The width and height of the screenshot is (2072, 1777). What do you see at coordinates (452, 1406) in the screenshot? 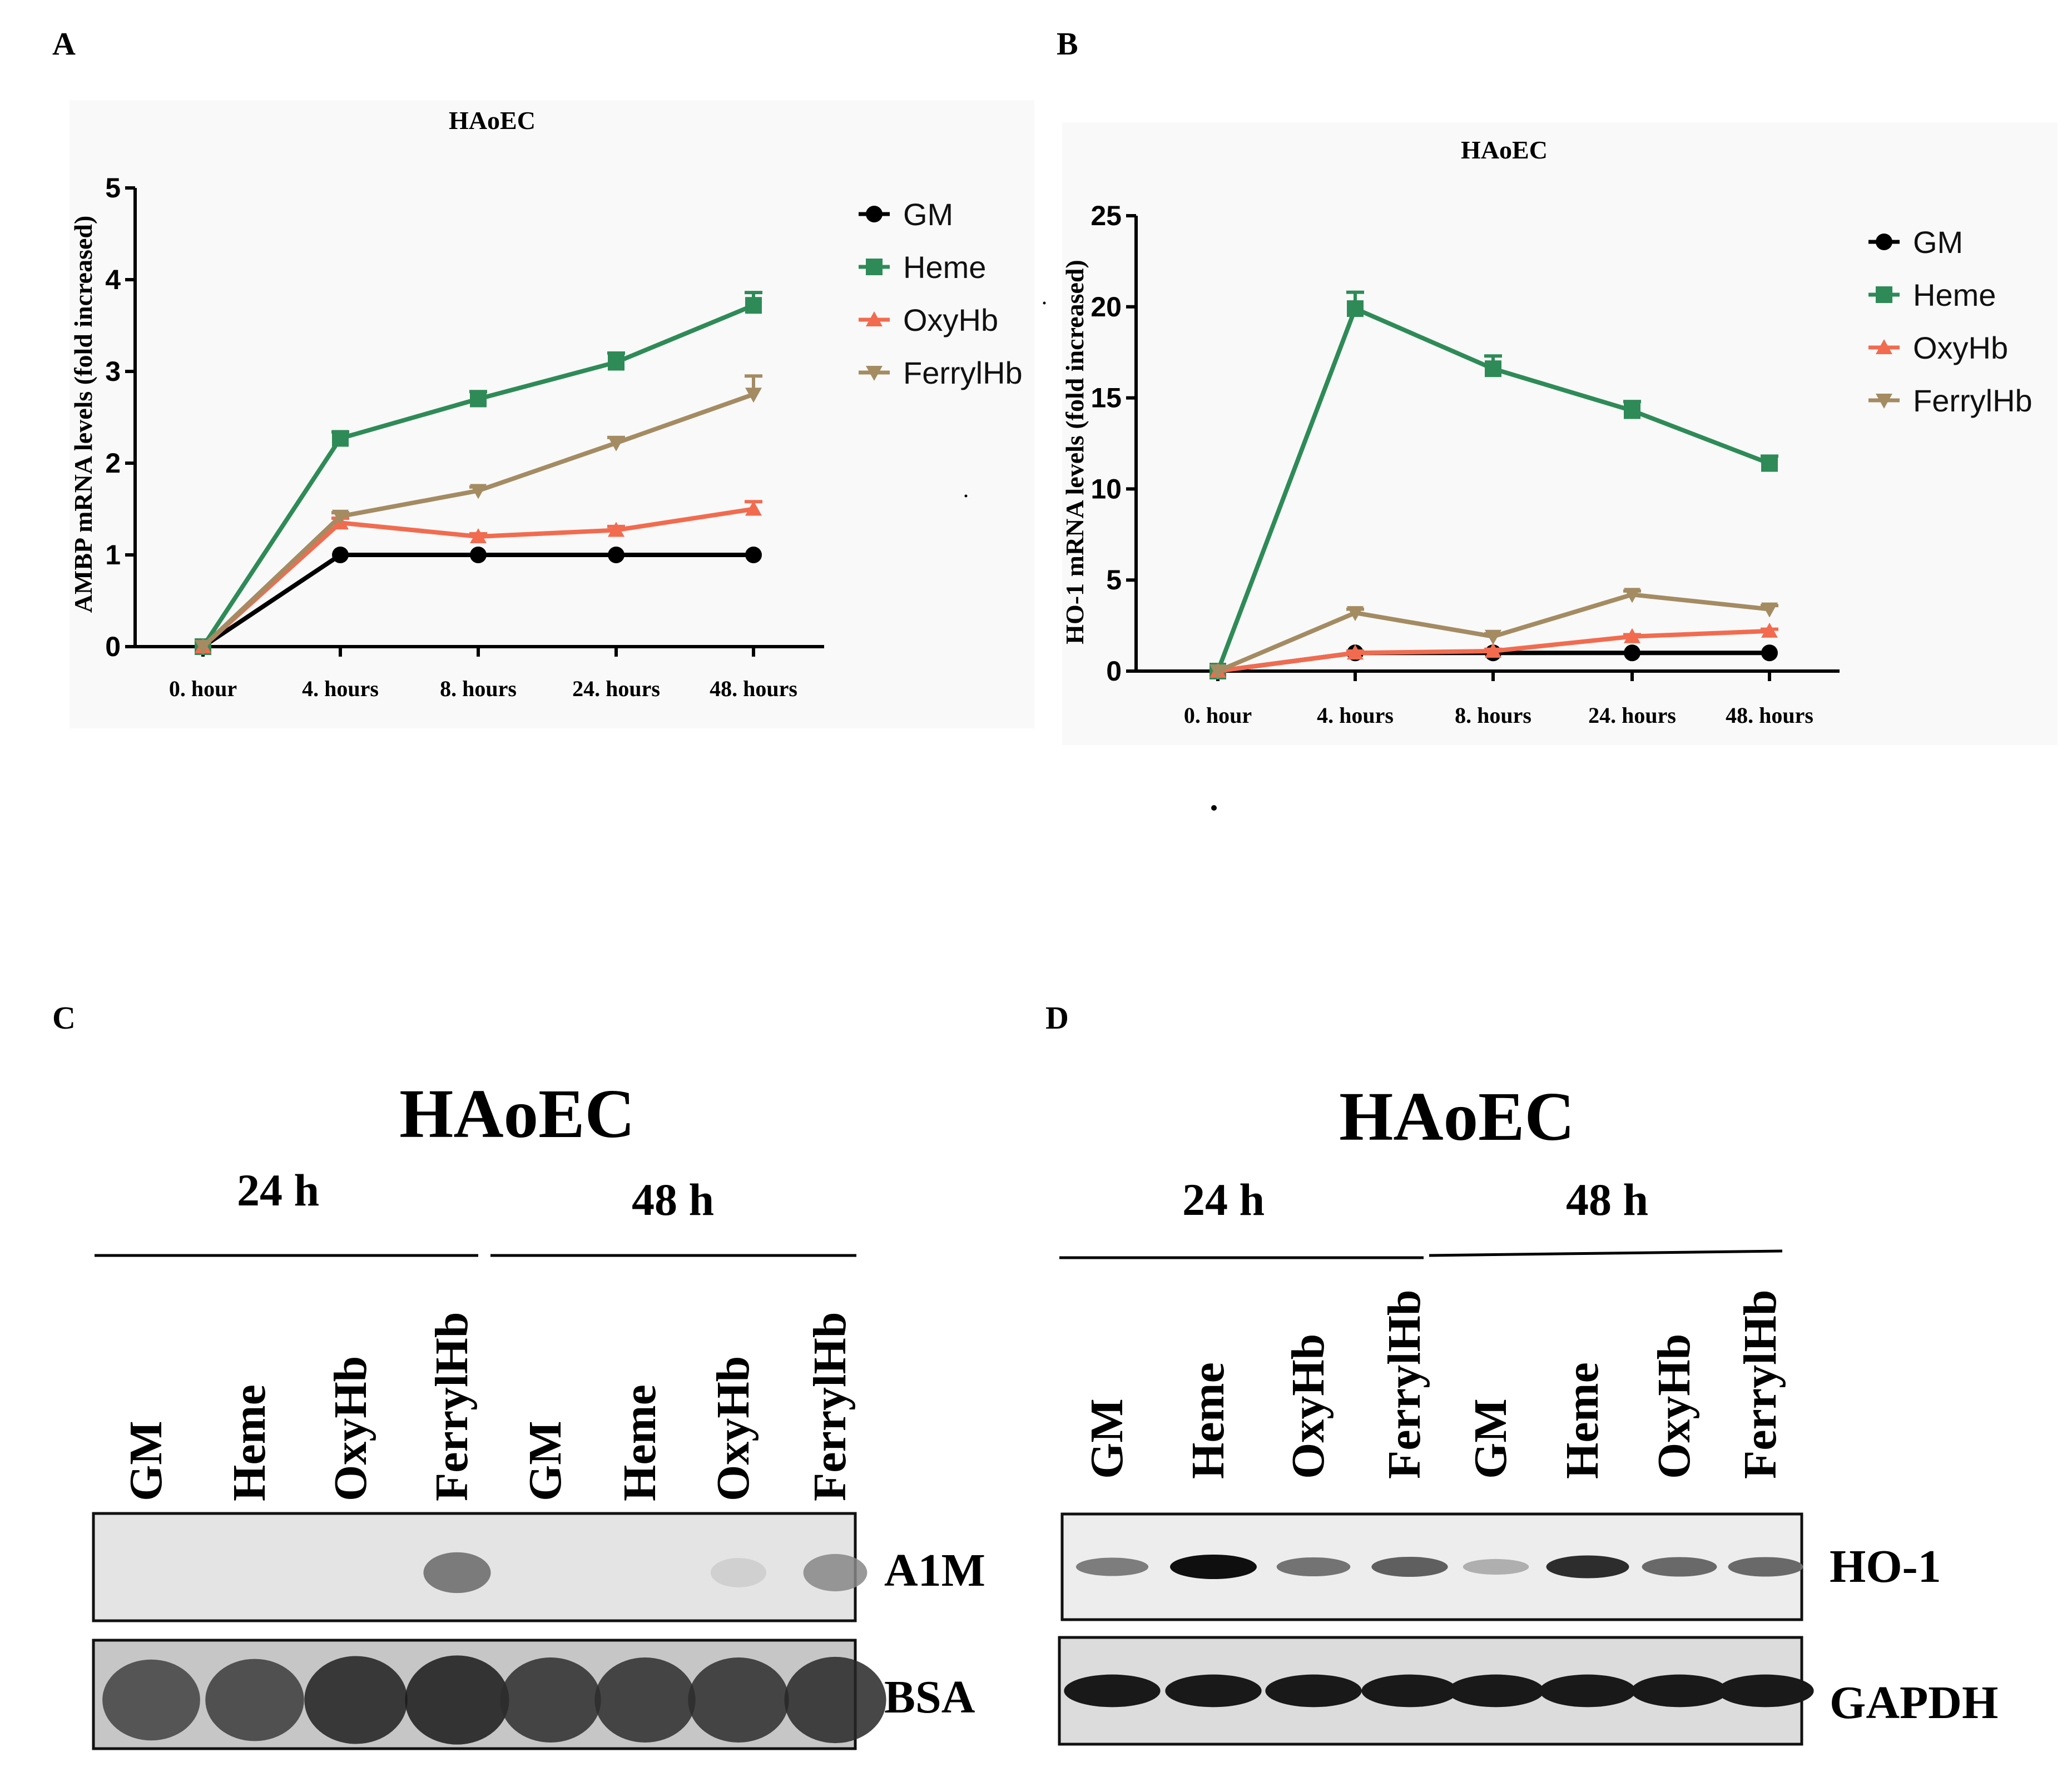
I see `blot-c-lane-label-ferrylhb: FerrylHb` at bounding box center [452, 1406].